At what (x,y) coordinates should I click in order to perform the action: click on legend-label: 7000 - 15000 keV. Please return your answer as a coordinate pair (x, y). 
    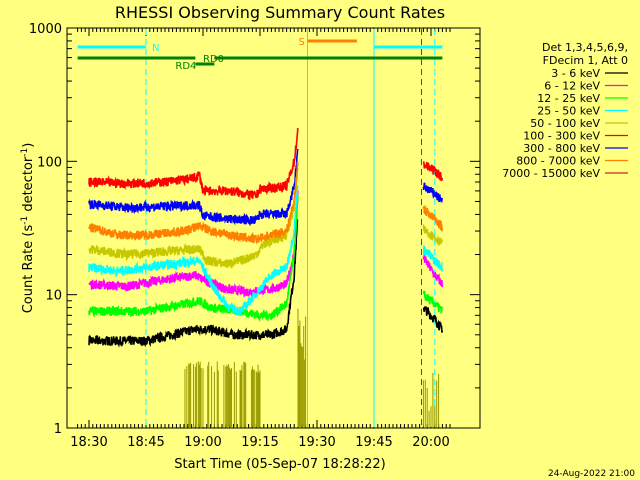
    Looking at the image, I should click on (551, 173).